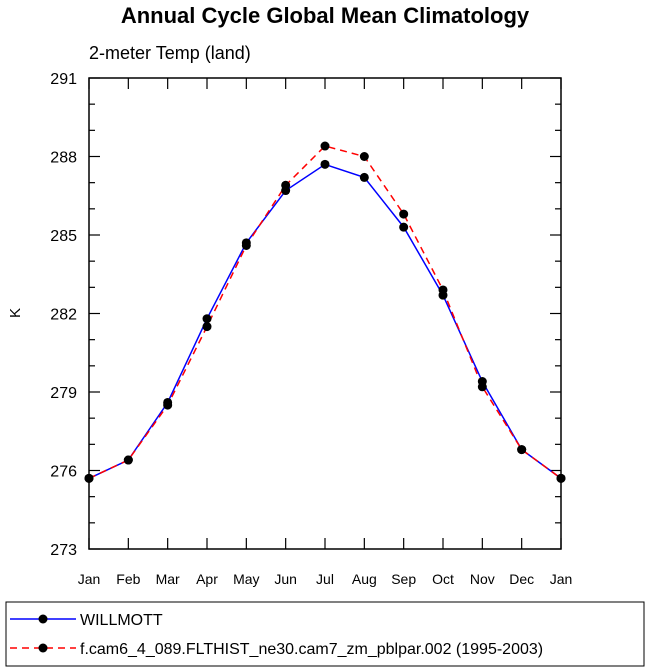 This screenshot has height=672, width=650. I want to click on y-tick-label: 276, so click(63, 472).